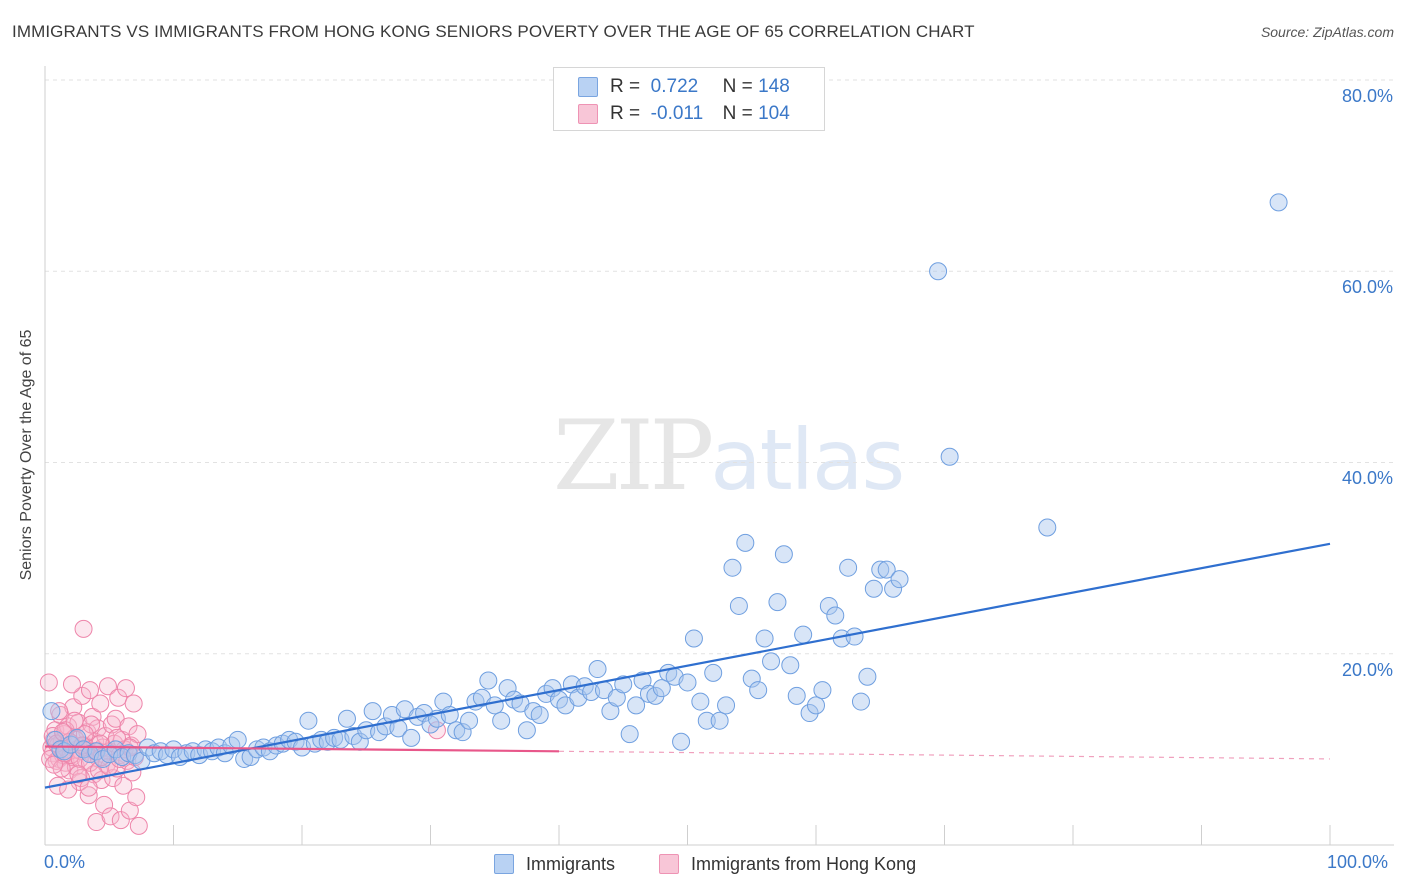 The height and width of the screenshot is (892, 1406). Describe the element at coordinates (65, 862) in the screenshot. I see `x-tick-label: 0.0%` at that location.